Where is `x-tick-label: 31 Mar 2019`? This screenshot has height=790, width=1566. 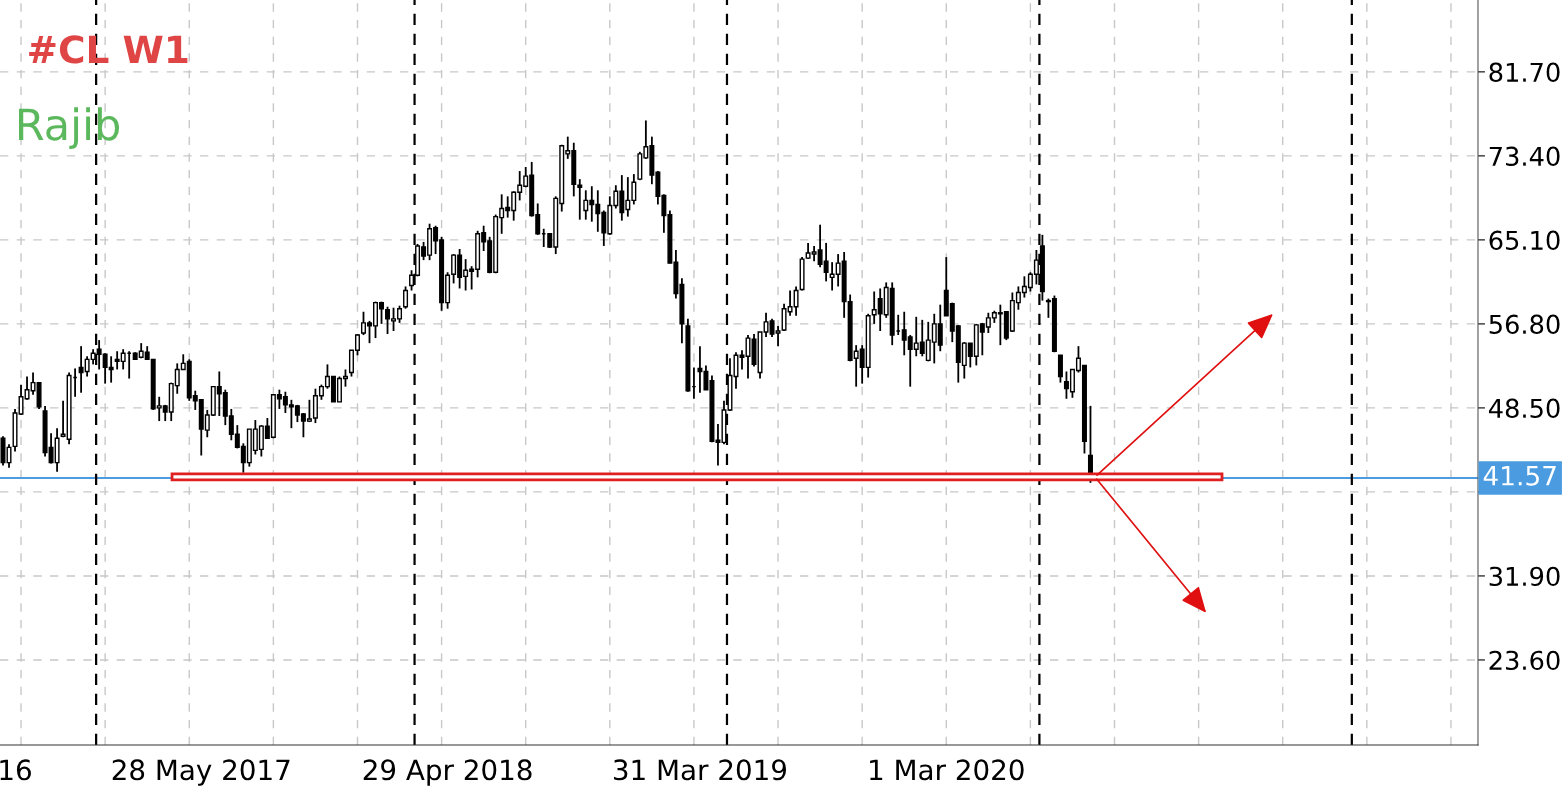
x-tick-label: 31 Mar 2019 is located at coordinates (700, 770).